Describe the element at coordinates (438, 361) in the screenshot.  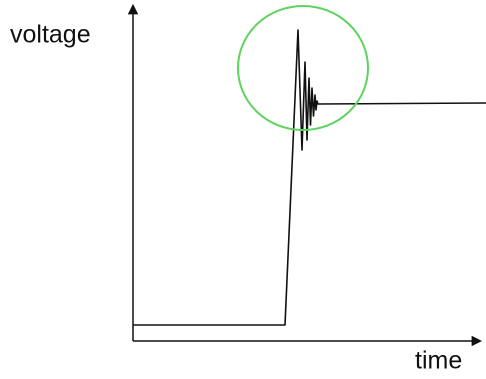
I see `x-axis-label: time` at that location.